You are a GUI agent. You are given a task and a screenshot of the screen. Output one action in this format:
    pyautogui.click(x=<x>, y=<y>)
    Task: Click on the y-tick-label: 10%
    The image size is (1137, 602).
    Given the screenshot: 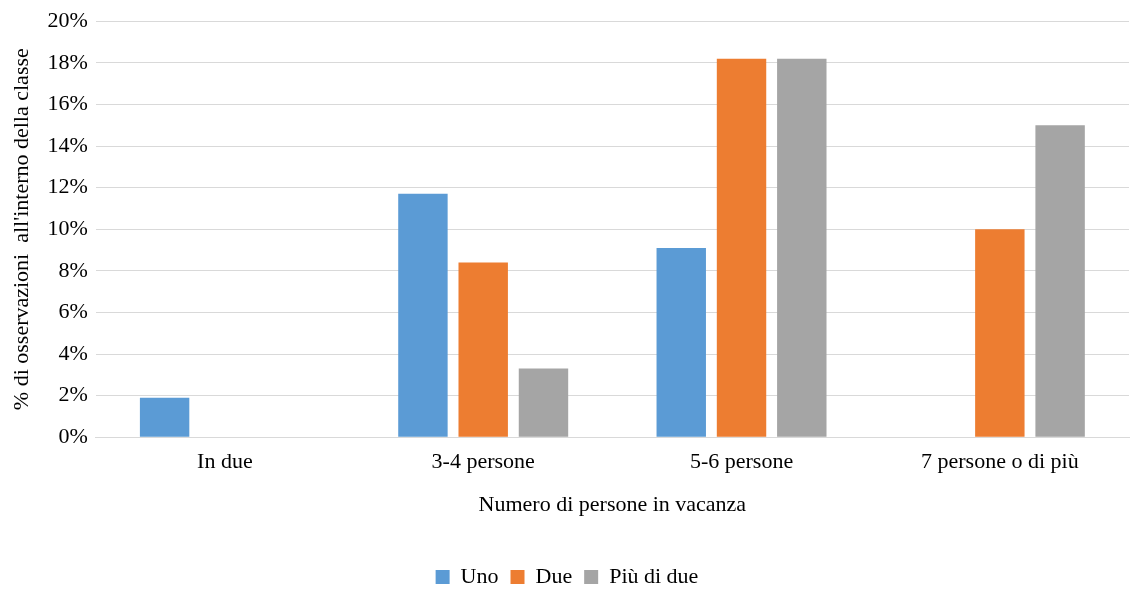 What is the action you would take?
    pyautogui.click(x=67, y=227)
    